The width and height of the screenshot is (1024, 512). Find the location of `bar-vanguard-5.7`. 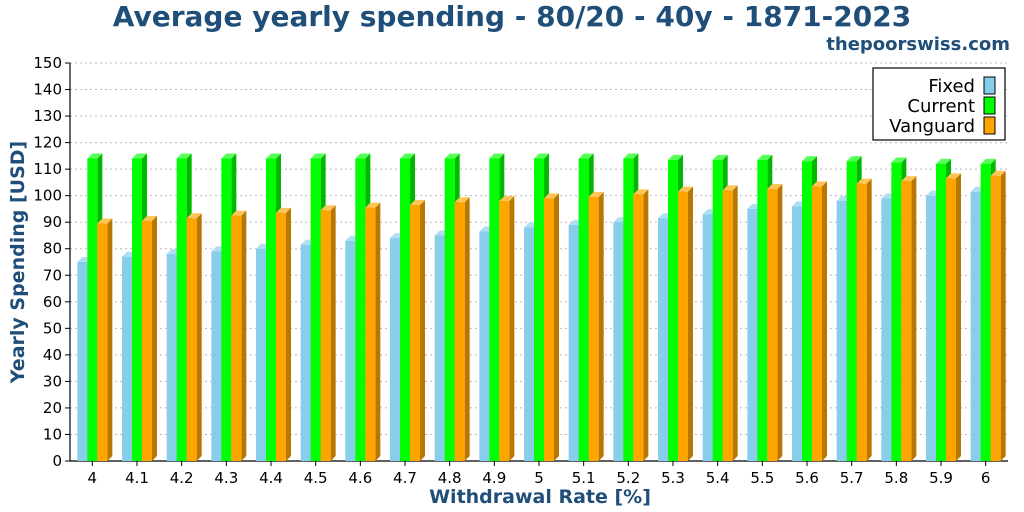

bar-vanguard-5.7 is located at coordinates (864, 319).